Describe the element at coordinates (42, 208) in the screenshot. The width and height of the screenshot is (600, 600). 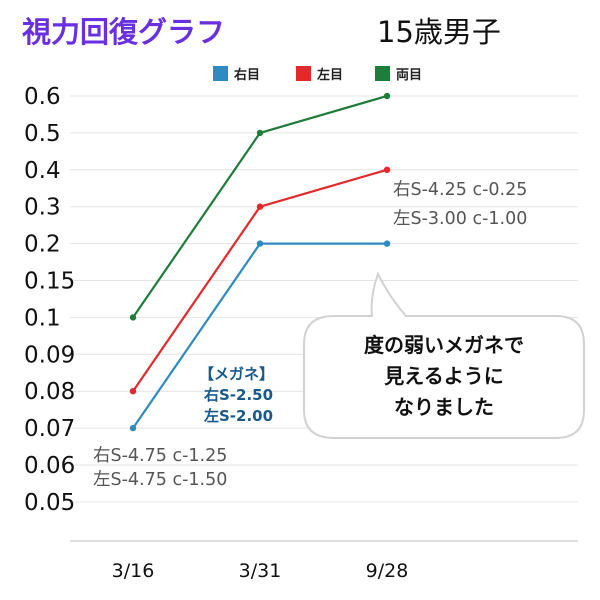
I see `y-tick-label: 0.3` at that location.